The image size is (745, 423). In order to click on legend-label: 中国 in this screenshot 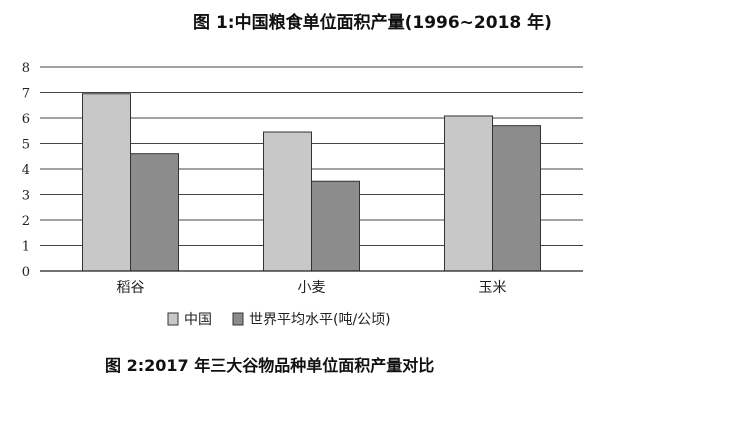, I will do `click(198, 320)`.